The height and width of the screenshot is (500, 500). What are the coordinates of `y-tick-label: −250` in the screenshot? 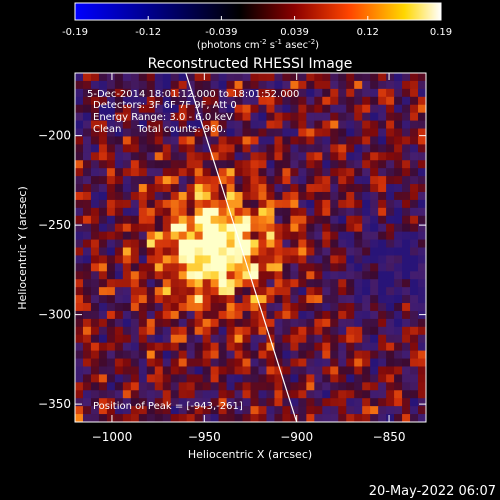 It's located at (54, 225).